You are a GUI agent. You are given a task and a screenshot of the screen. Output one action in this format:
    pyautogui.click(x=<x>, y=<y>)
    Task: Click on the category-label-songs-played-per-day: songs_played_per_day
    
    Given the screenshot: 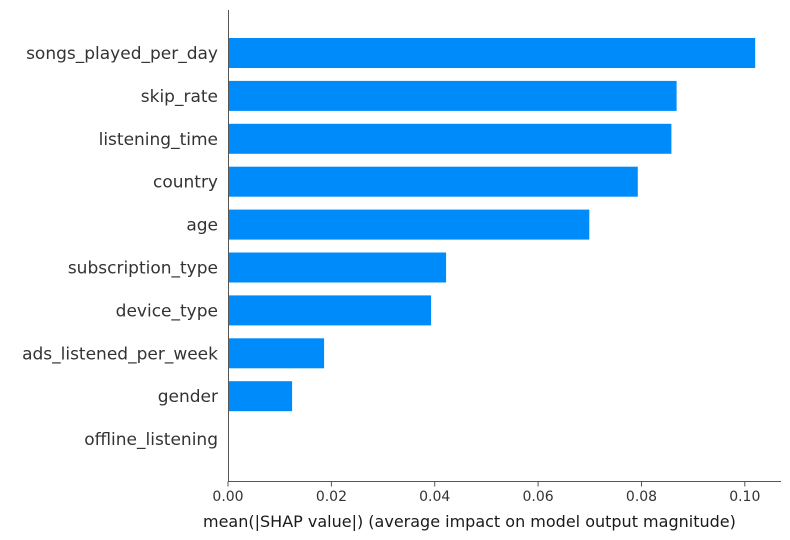 What is the action you would take?
    pyautogui.click(x=122, y=54)
    